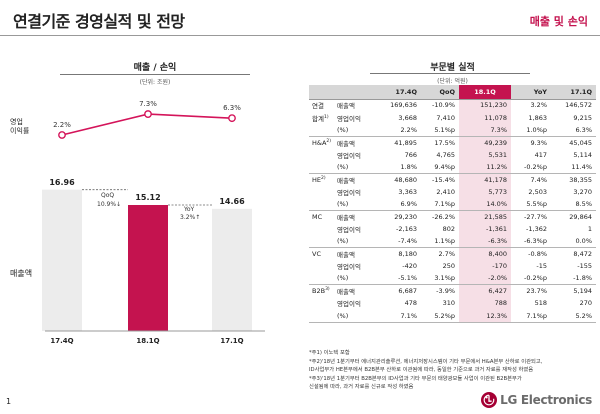  Describe the element at coordinates (485, 291) in the screenshot. I see `value-cell: 6,427` at that location.